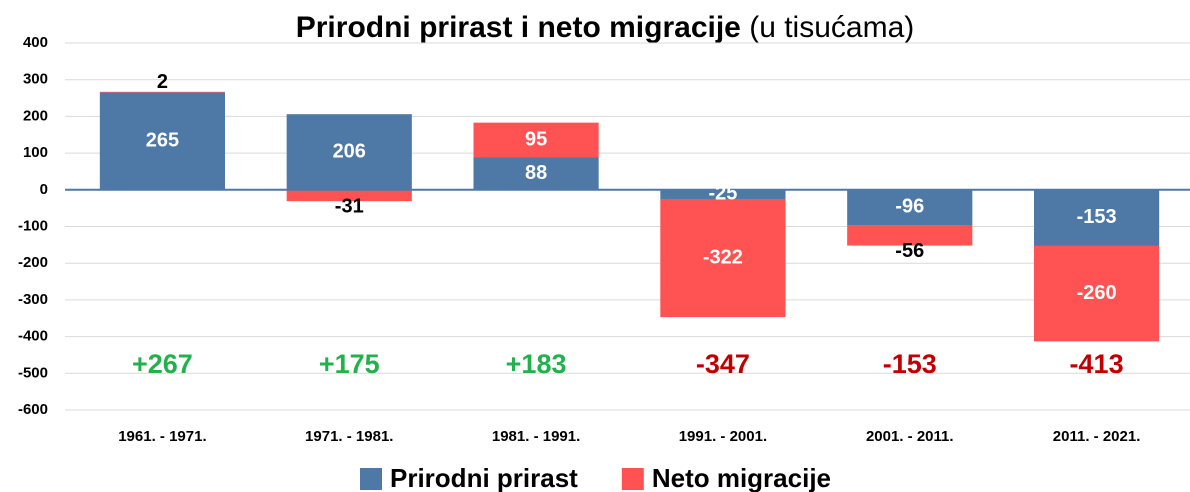 The image size is (1190, 492). I want to click on y-tick-label: 300, so click(35, 79).